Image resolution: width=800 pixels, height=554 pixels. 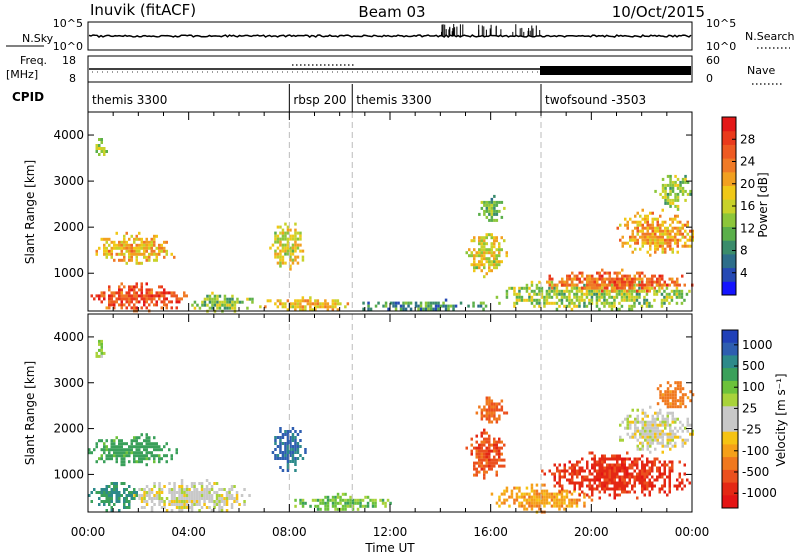 I want to click on colorbar-swatch, so click(x=730, y=337).